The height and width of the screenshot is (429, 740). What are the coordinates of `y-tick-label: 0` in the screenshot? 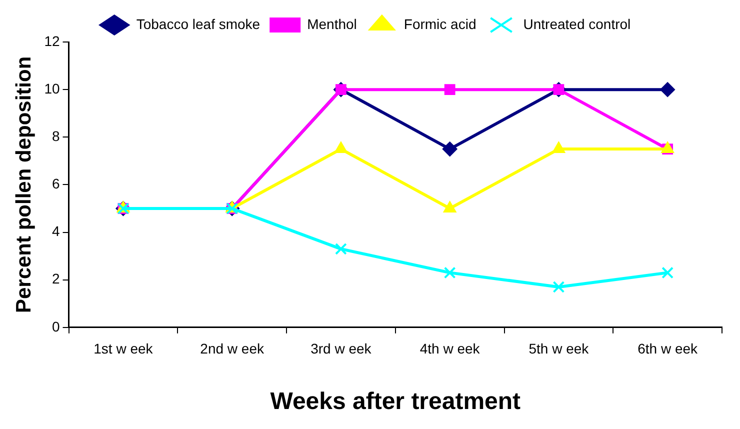 It's located at (56, 326).